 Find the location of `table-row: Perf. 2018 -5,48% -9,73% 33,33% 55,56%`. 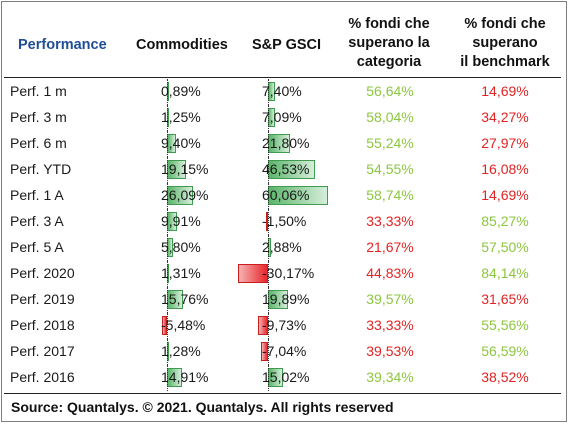

table-row: Perf. 2018 -5,48% -9,73% 33,33% 55,56% is located at coordinates (284, 326).